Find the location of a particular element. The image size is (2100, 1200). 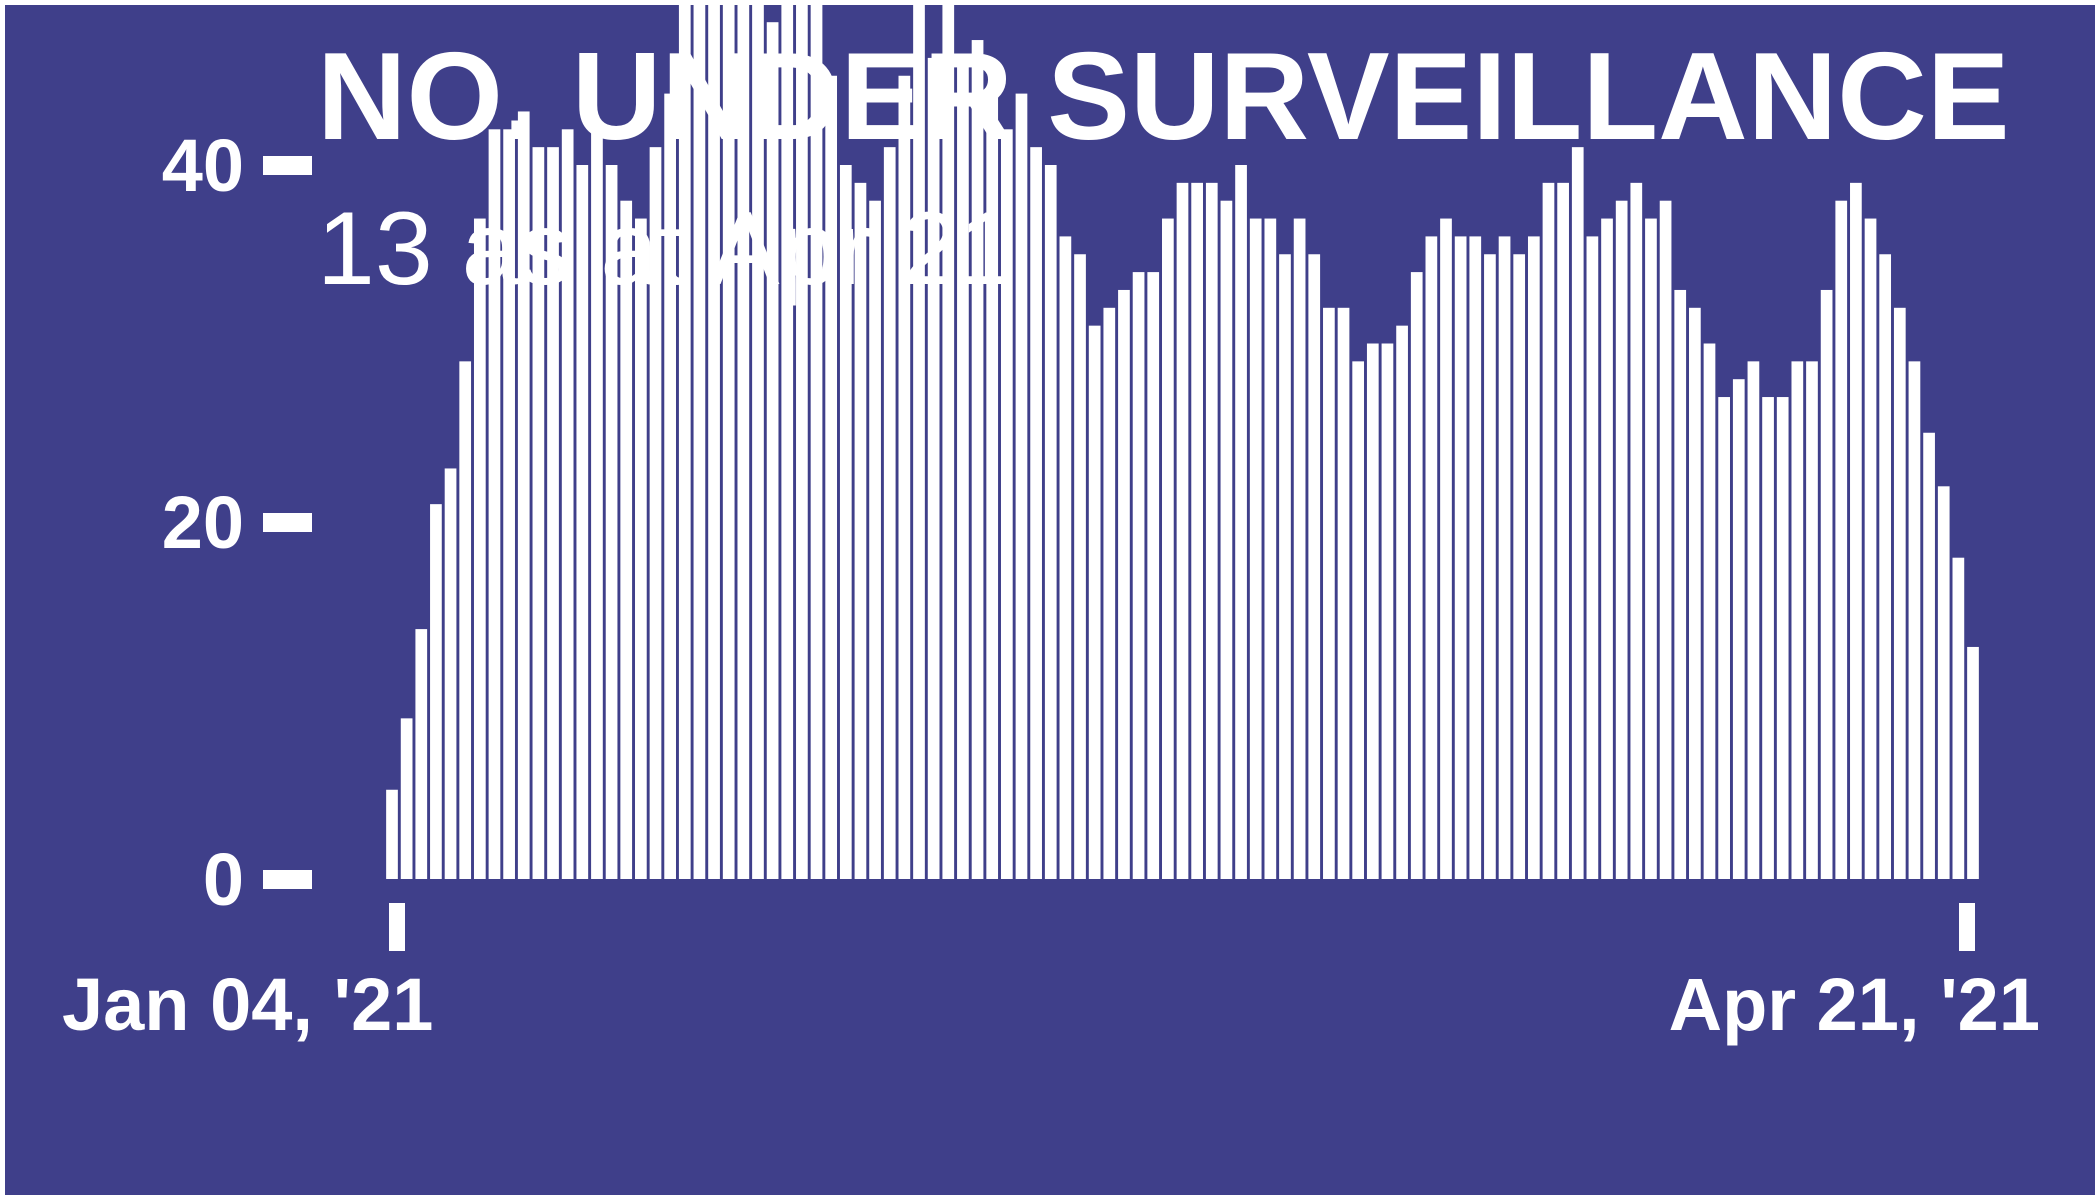

y-axis: 0 20 40 is located at coordinates (237, 522).